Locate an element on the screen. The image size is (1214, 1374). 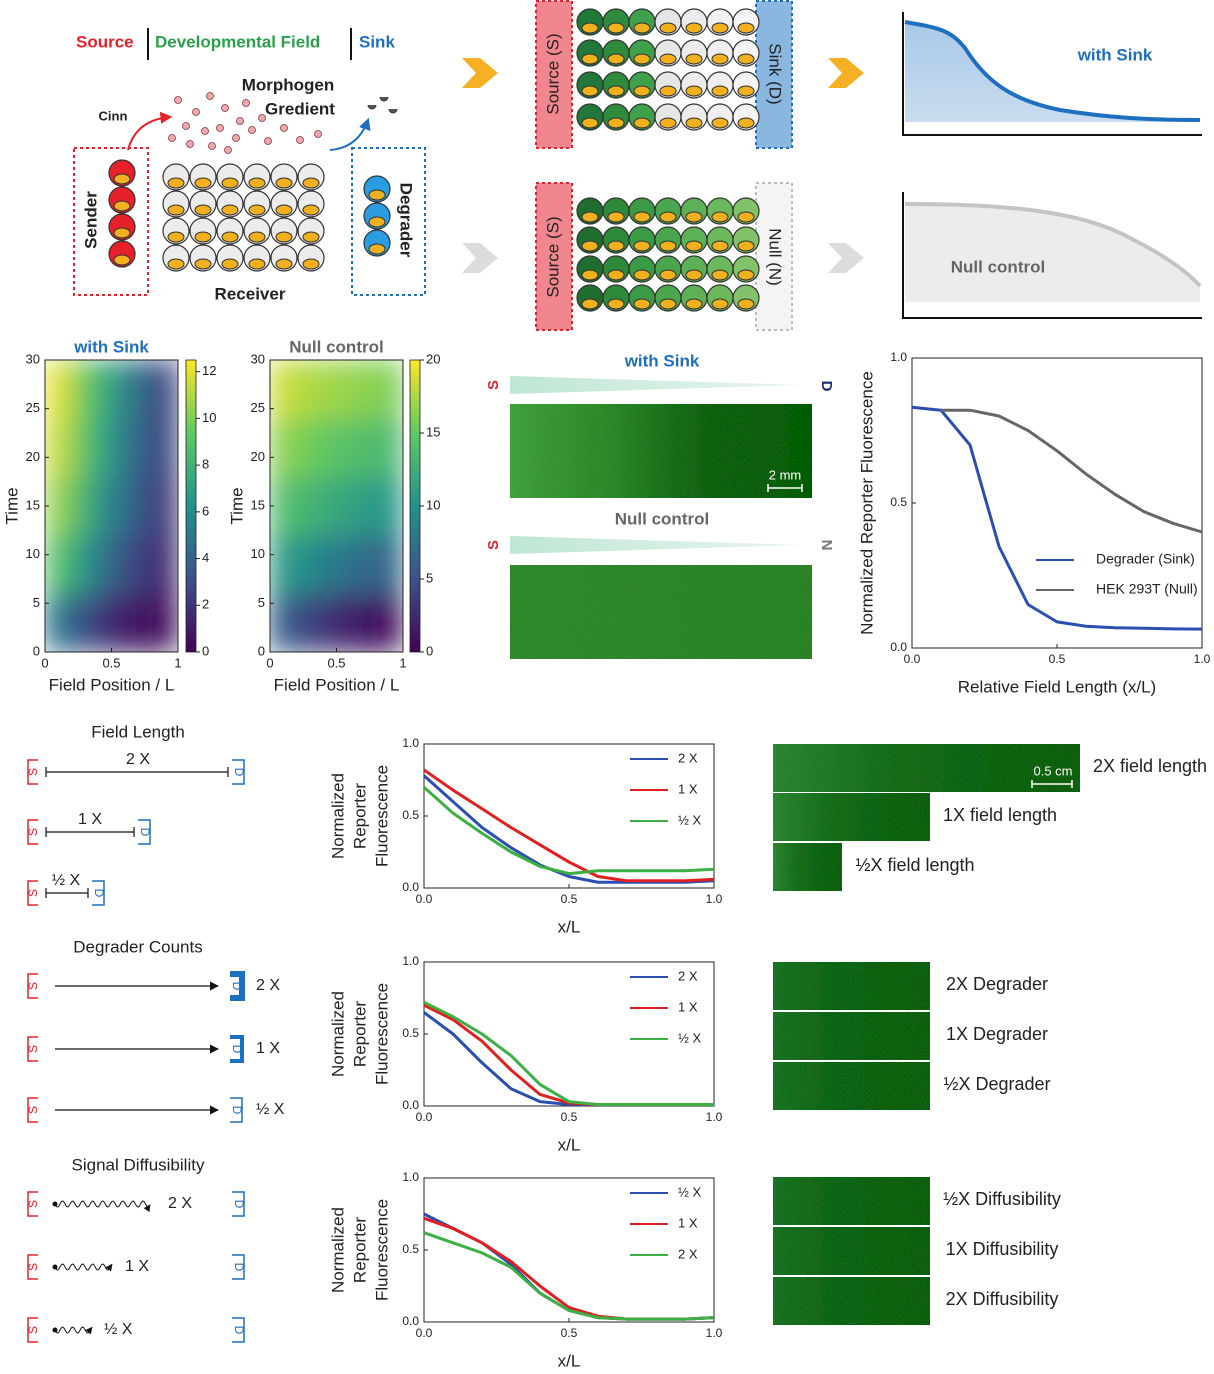
colorbar-tick-label: 10 is located at coordinates (433, 504).